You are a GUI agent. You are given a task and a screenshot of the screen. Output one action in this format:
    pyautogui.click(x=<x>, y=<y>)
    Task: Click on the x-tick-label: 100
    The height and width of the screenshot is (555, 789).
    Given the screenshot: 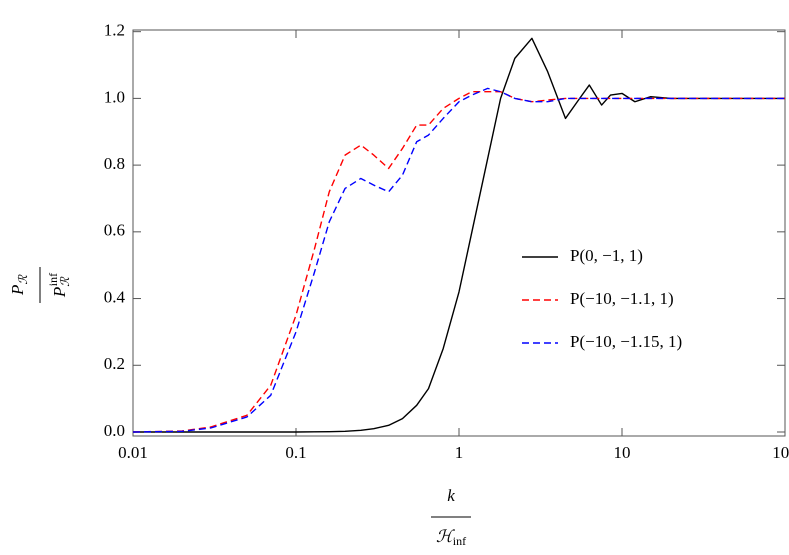 What is the action you would take?
    pyautogui.click(x=780, y=452)
    